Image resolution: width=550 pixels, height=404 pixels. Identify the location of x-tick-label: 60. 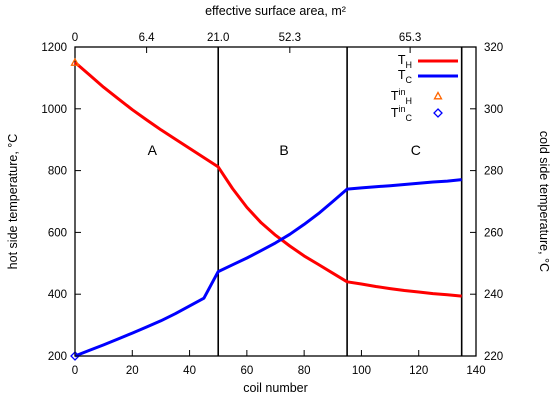
(246, 371).